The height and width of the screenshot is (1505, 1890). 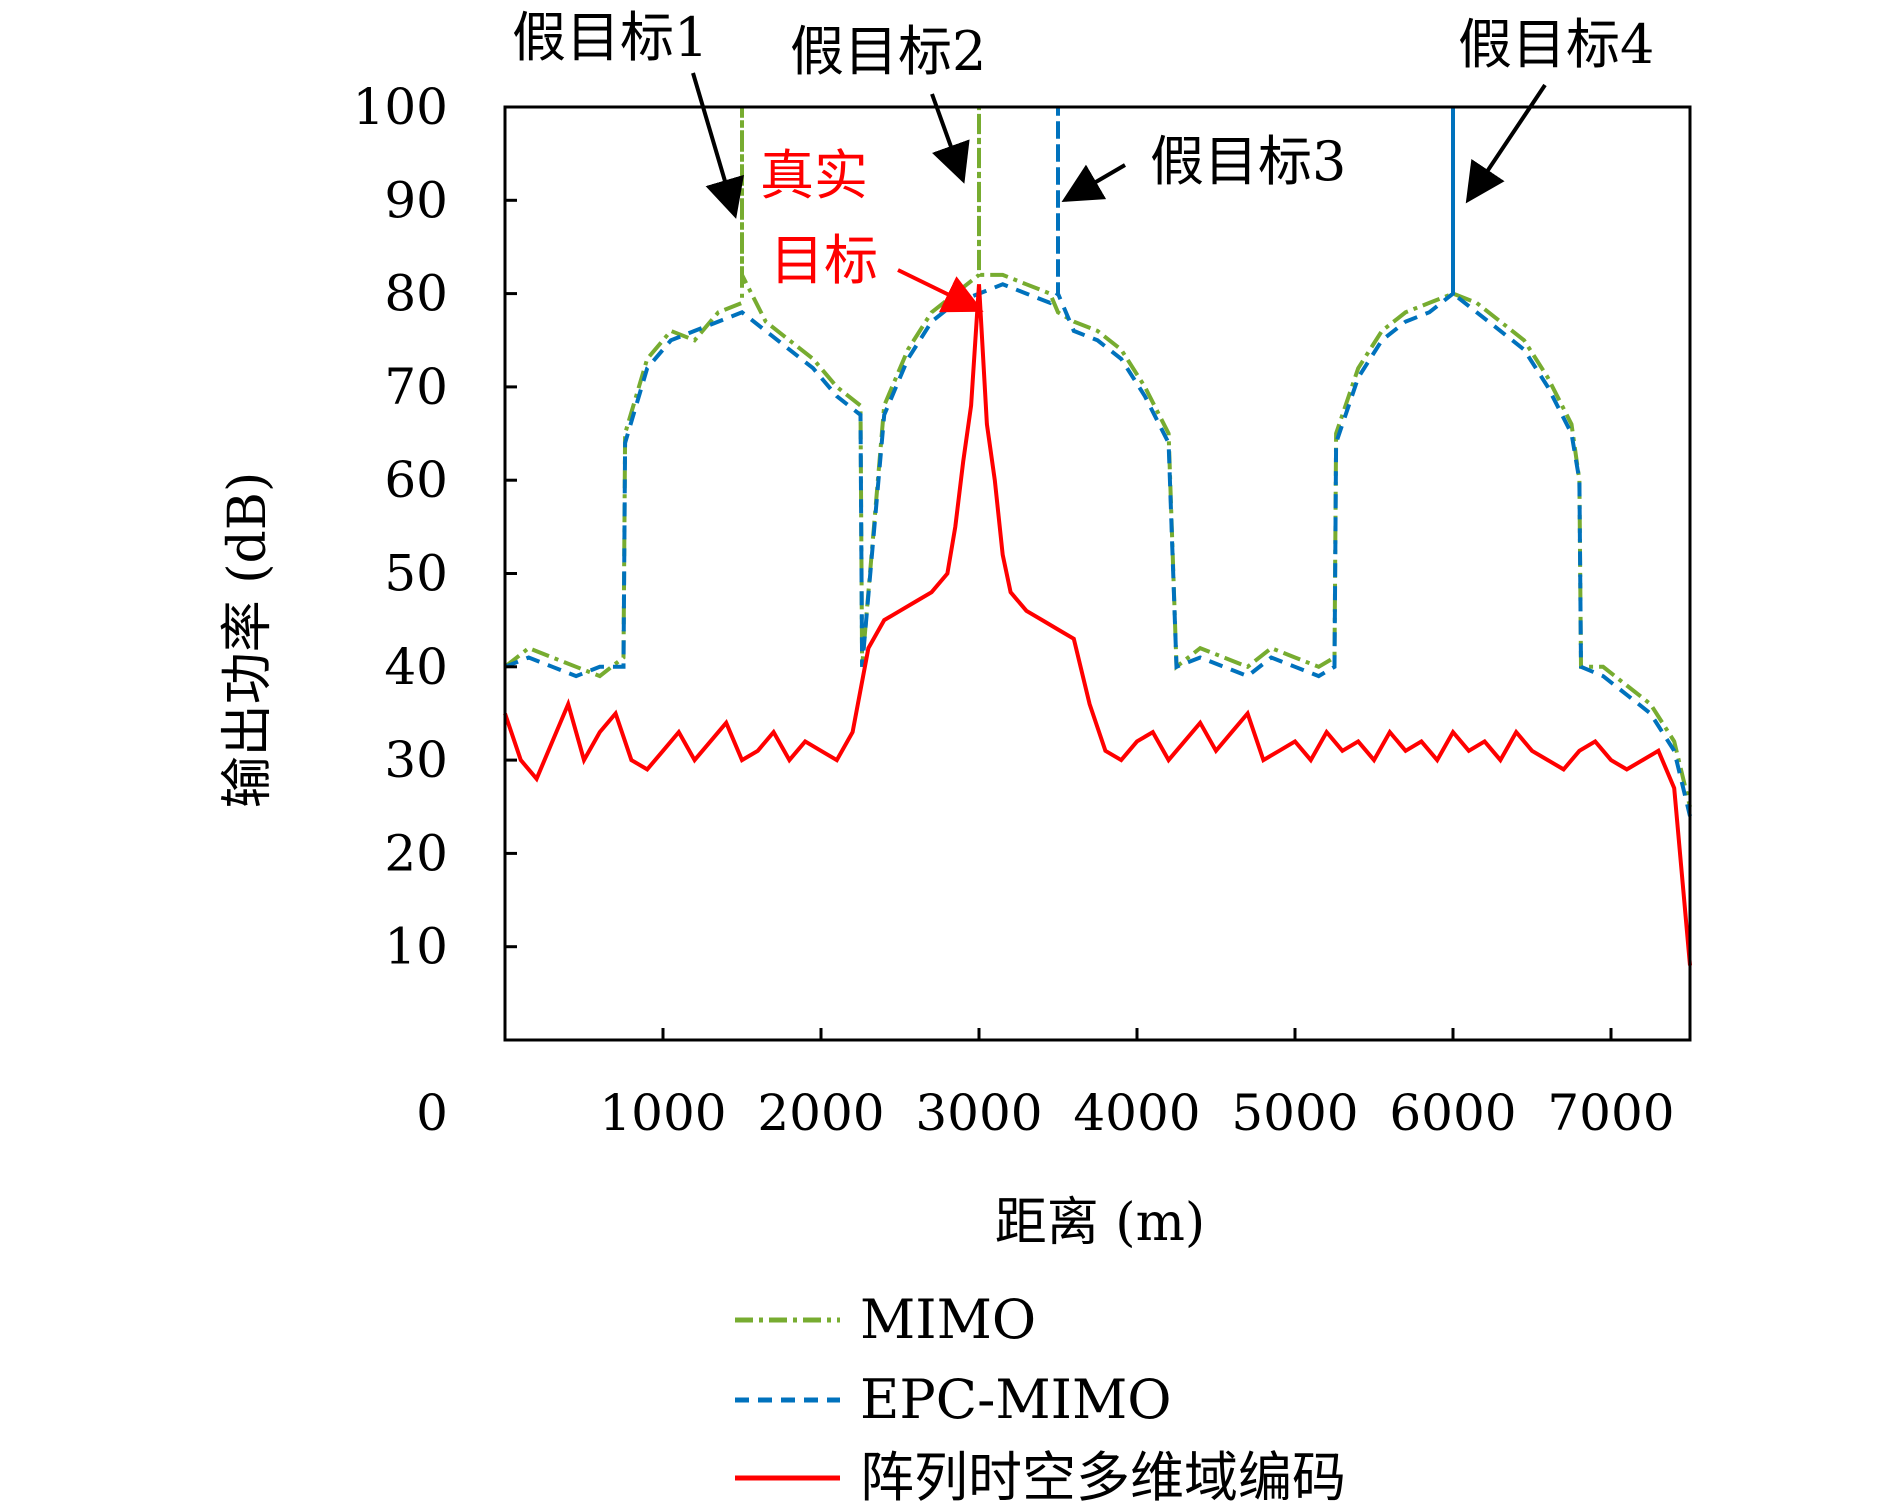 I want to click on y-tick-label-4: 50, so click(x=416, y=574).